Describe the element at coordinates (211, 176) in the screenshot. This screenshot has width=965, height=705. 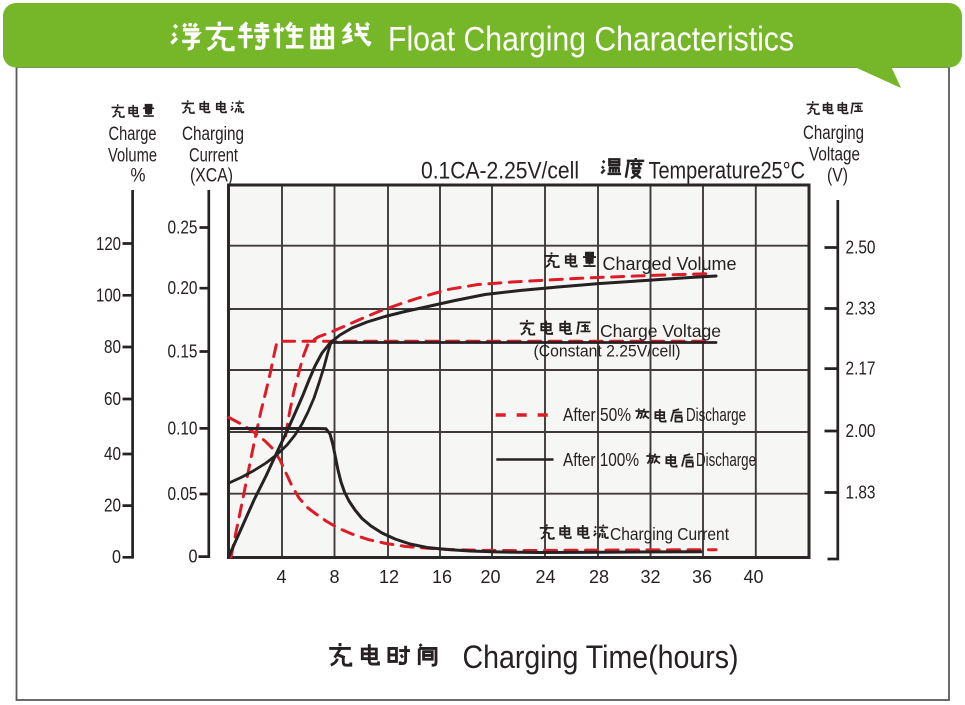
I see `svg-text: (XCA)` at that location.